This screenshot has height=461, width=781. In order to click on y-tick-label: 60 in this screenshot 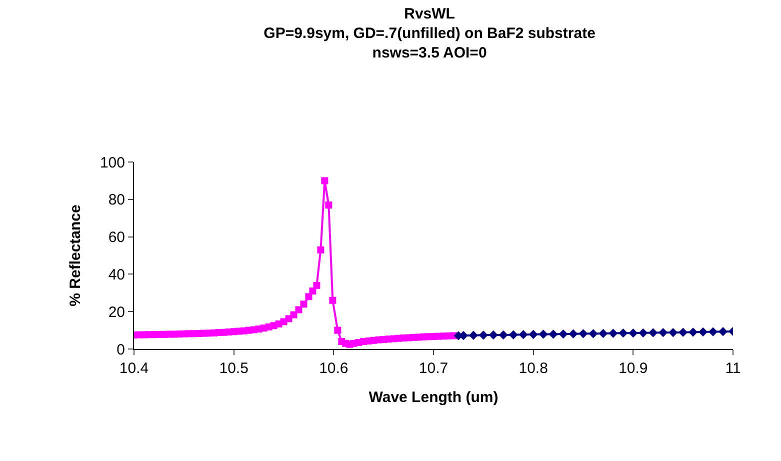, I will do `click(116, 237)`.